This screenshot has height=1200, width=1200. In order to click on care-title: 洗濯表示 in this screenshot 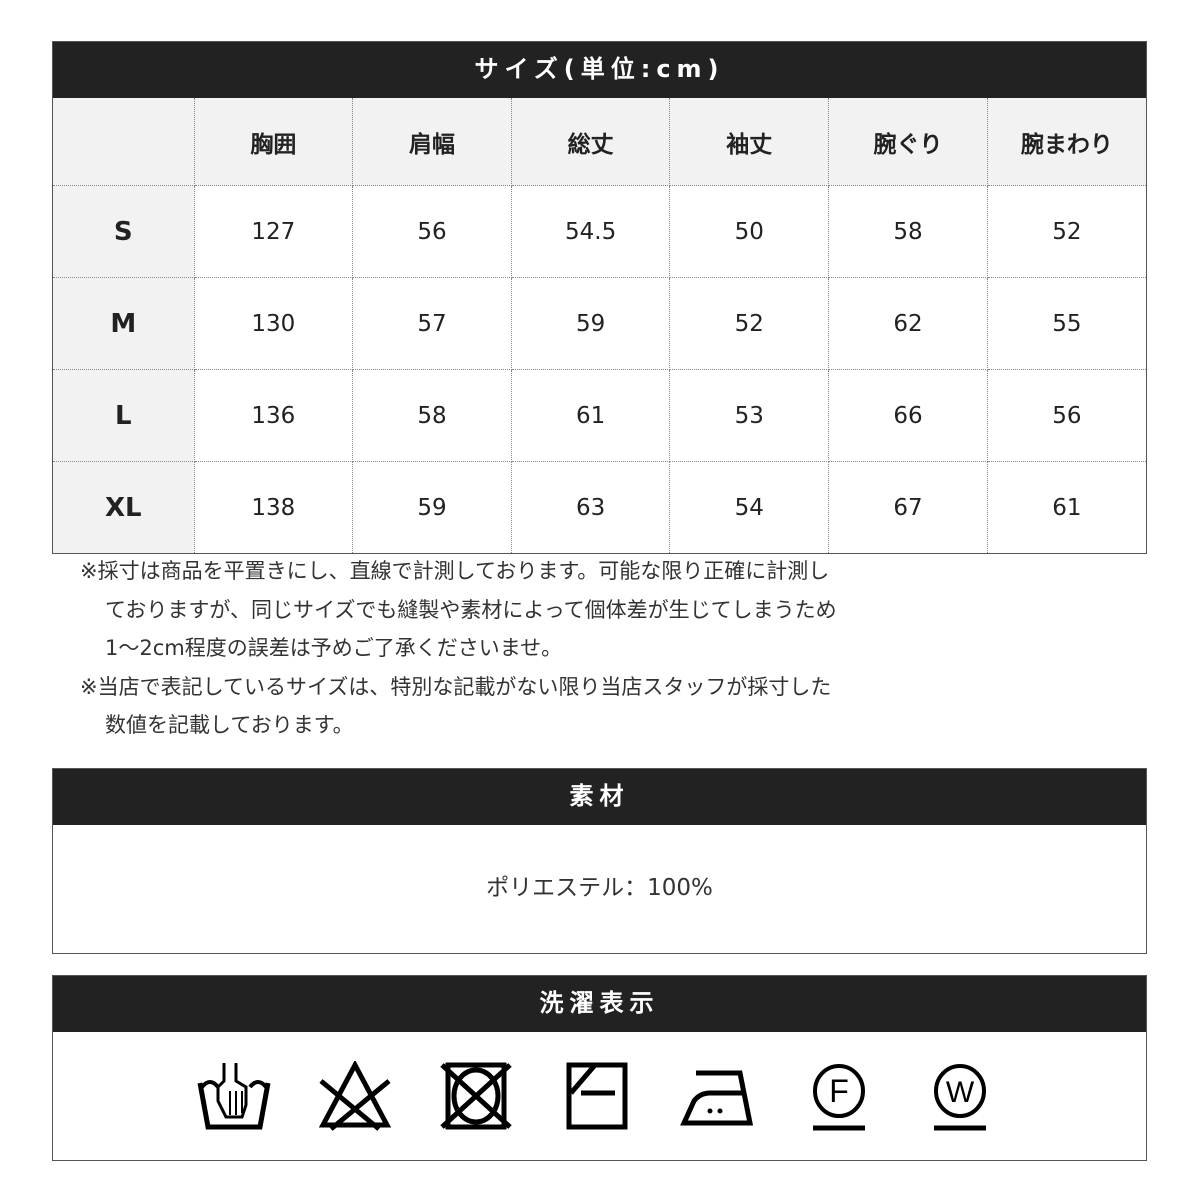, I will do `click(599, 1004)`.